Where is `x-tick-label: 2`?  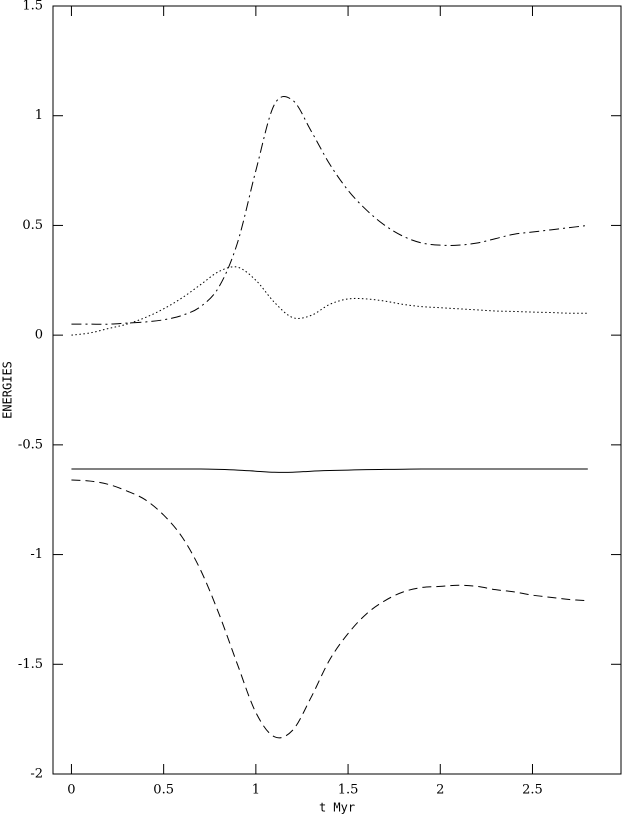 x-tick-label: 2 is located at coordinates (440, 790).